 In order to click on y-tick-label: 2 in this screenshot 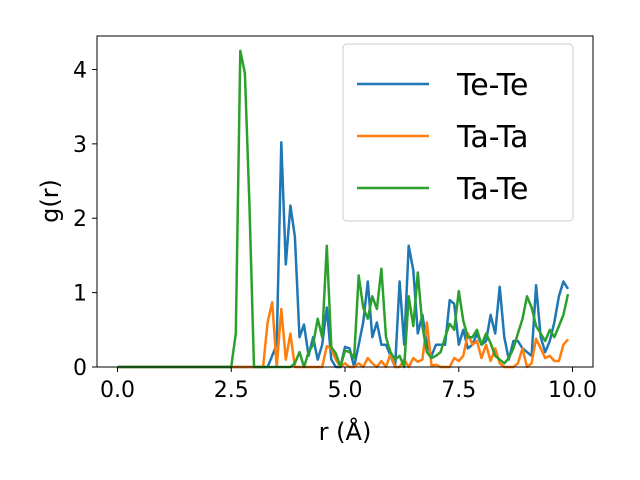, I will do `click(80, 219)`.